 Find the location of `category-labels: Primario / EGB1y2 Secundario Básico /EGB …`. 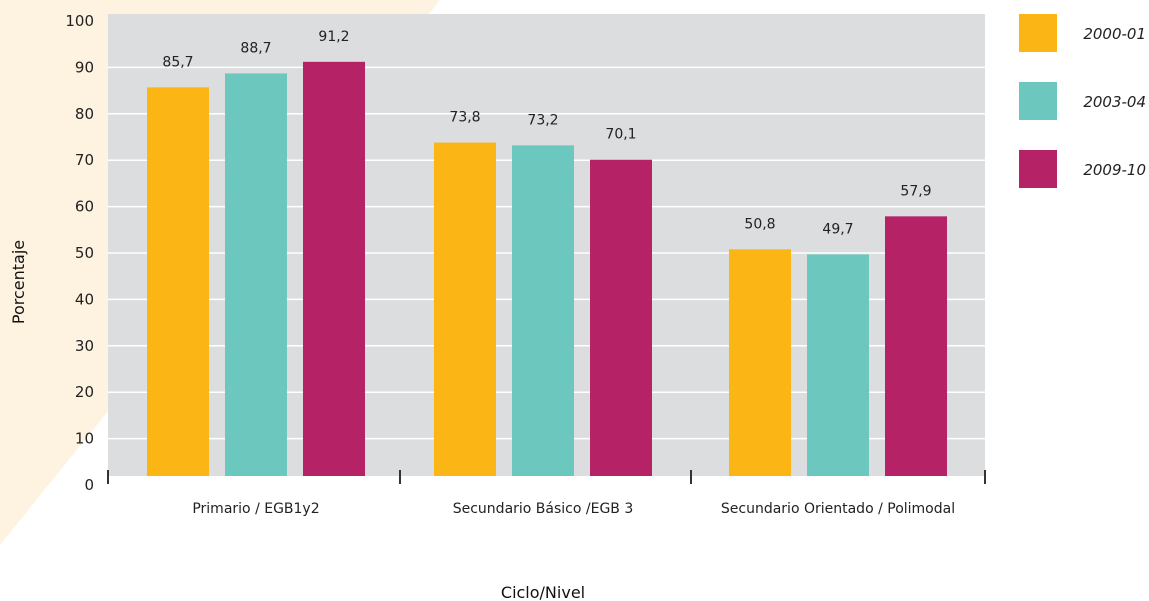

category-labels: Primario / EGB1y2 Secundario Básico /EGB … is located at coordinates (573, 509).